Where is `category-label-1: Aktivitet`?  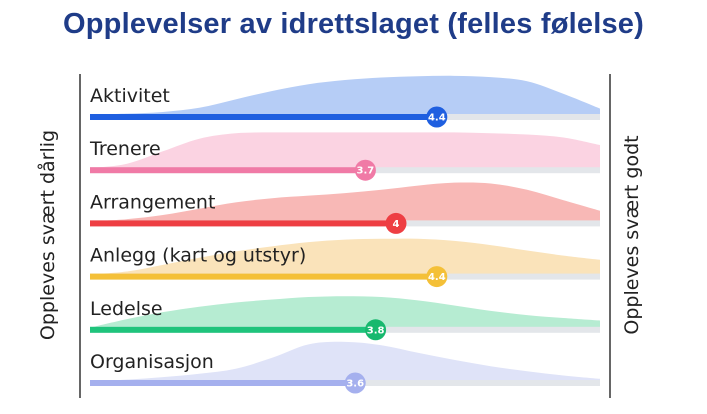 category-label-1: Aktivitet is located at coordinates (130, 96).